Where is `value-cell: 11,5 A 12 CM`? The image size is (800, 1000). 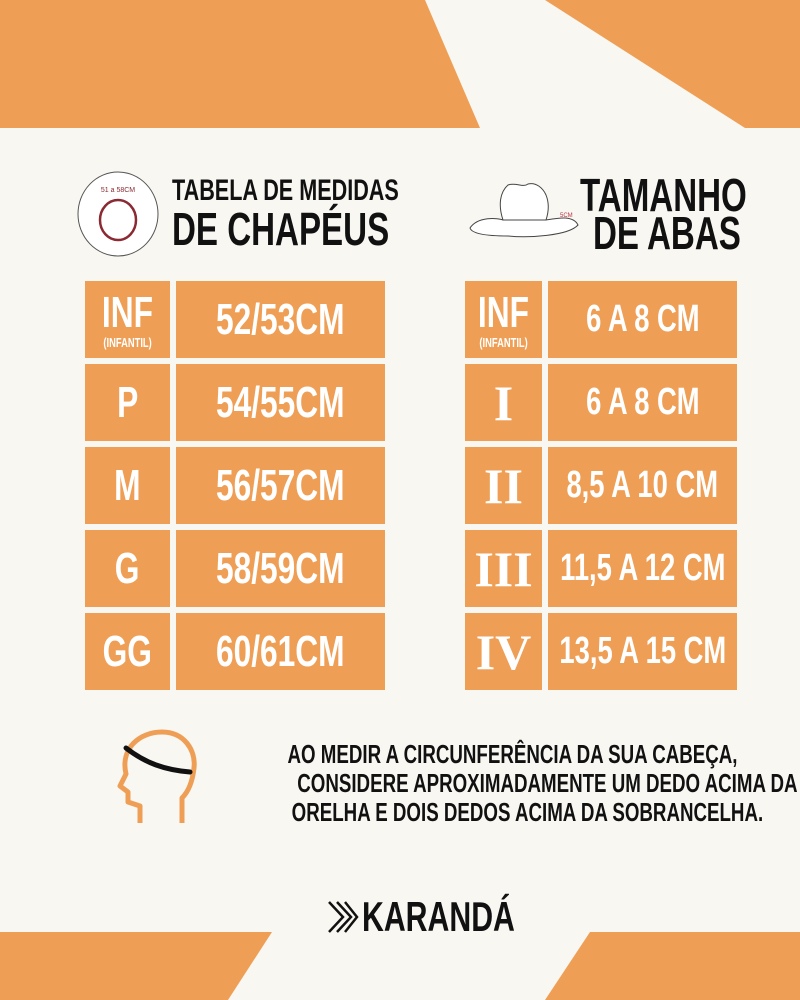 value-cell: 11,5 A 12 CM is located at coordinates (642, 568).